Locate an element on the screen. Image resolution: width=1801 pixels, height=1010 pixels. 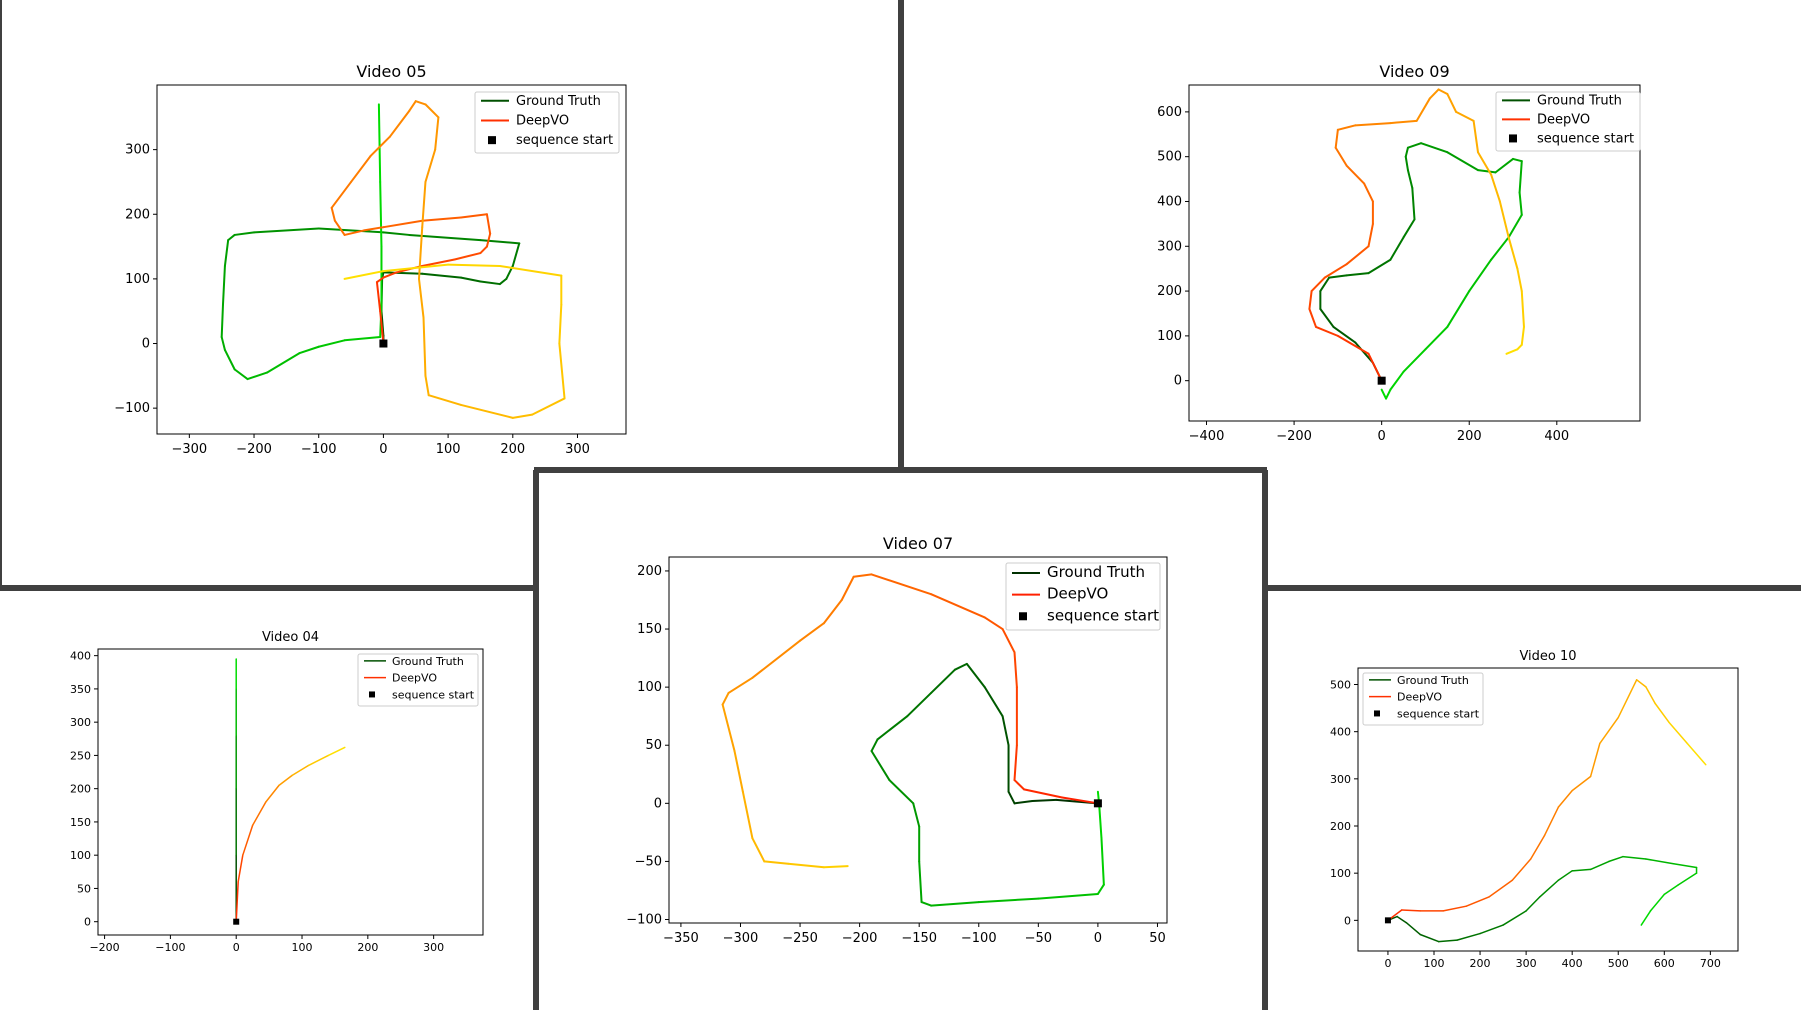
legend: Ground Truth DeepVO sequence start is located at coordinates (418, 680).